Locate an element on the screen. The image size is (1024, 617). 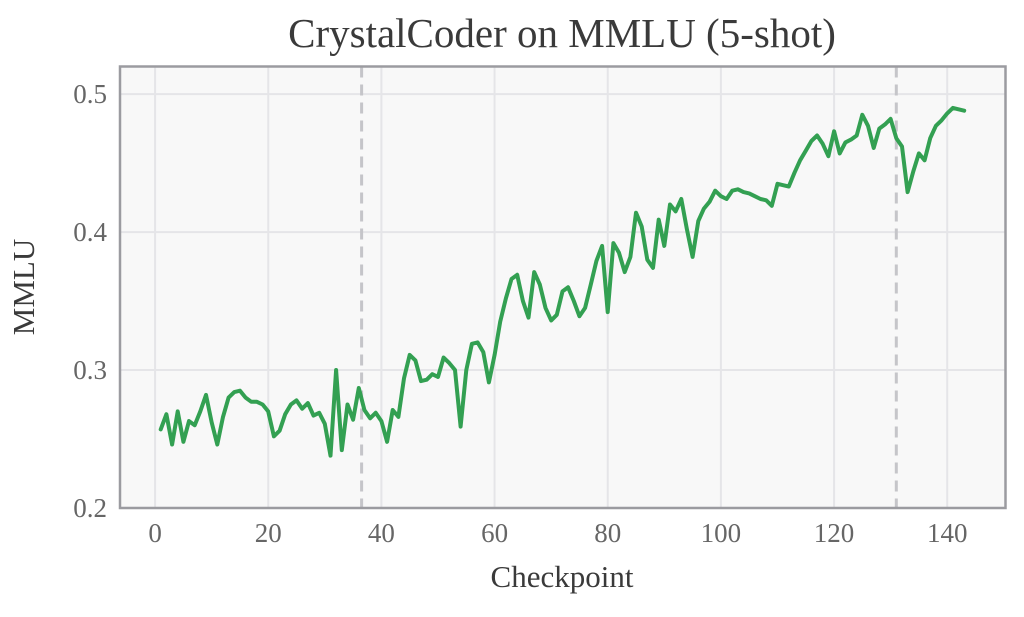
x-tick-labels: 0 20 40 60 80 100 120 140 is located at coordinates (557, 533).